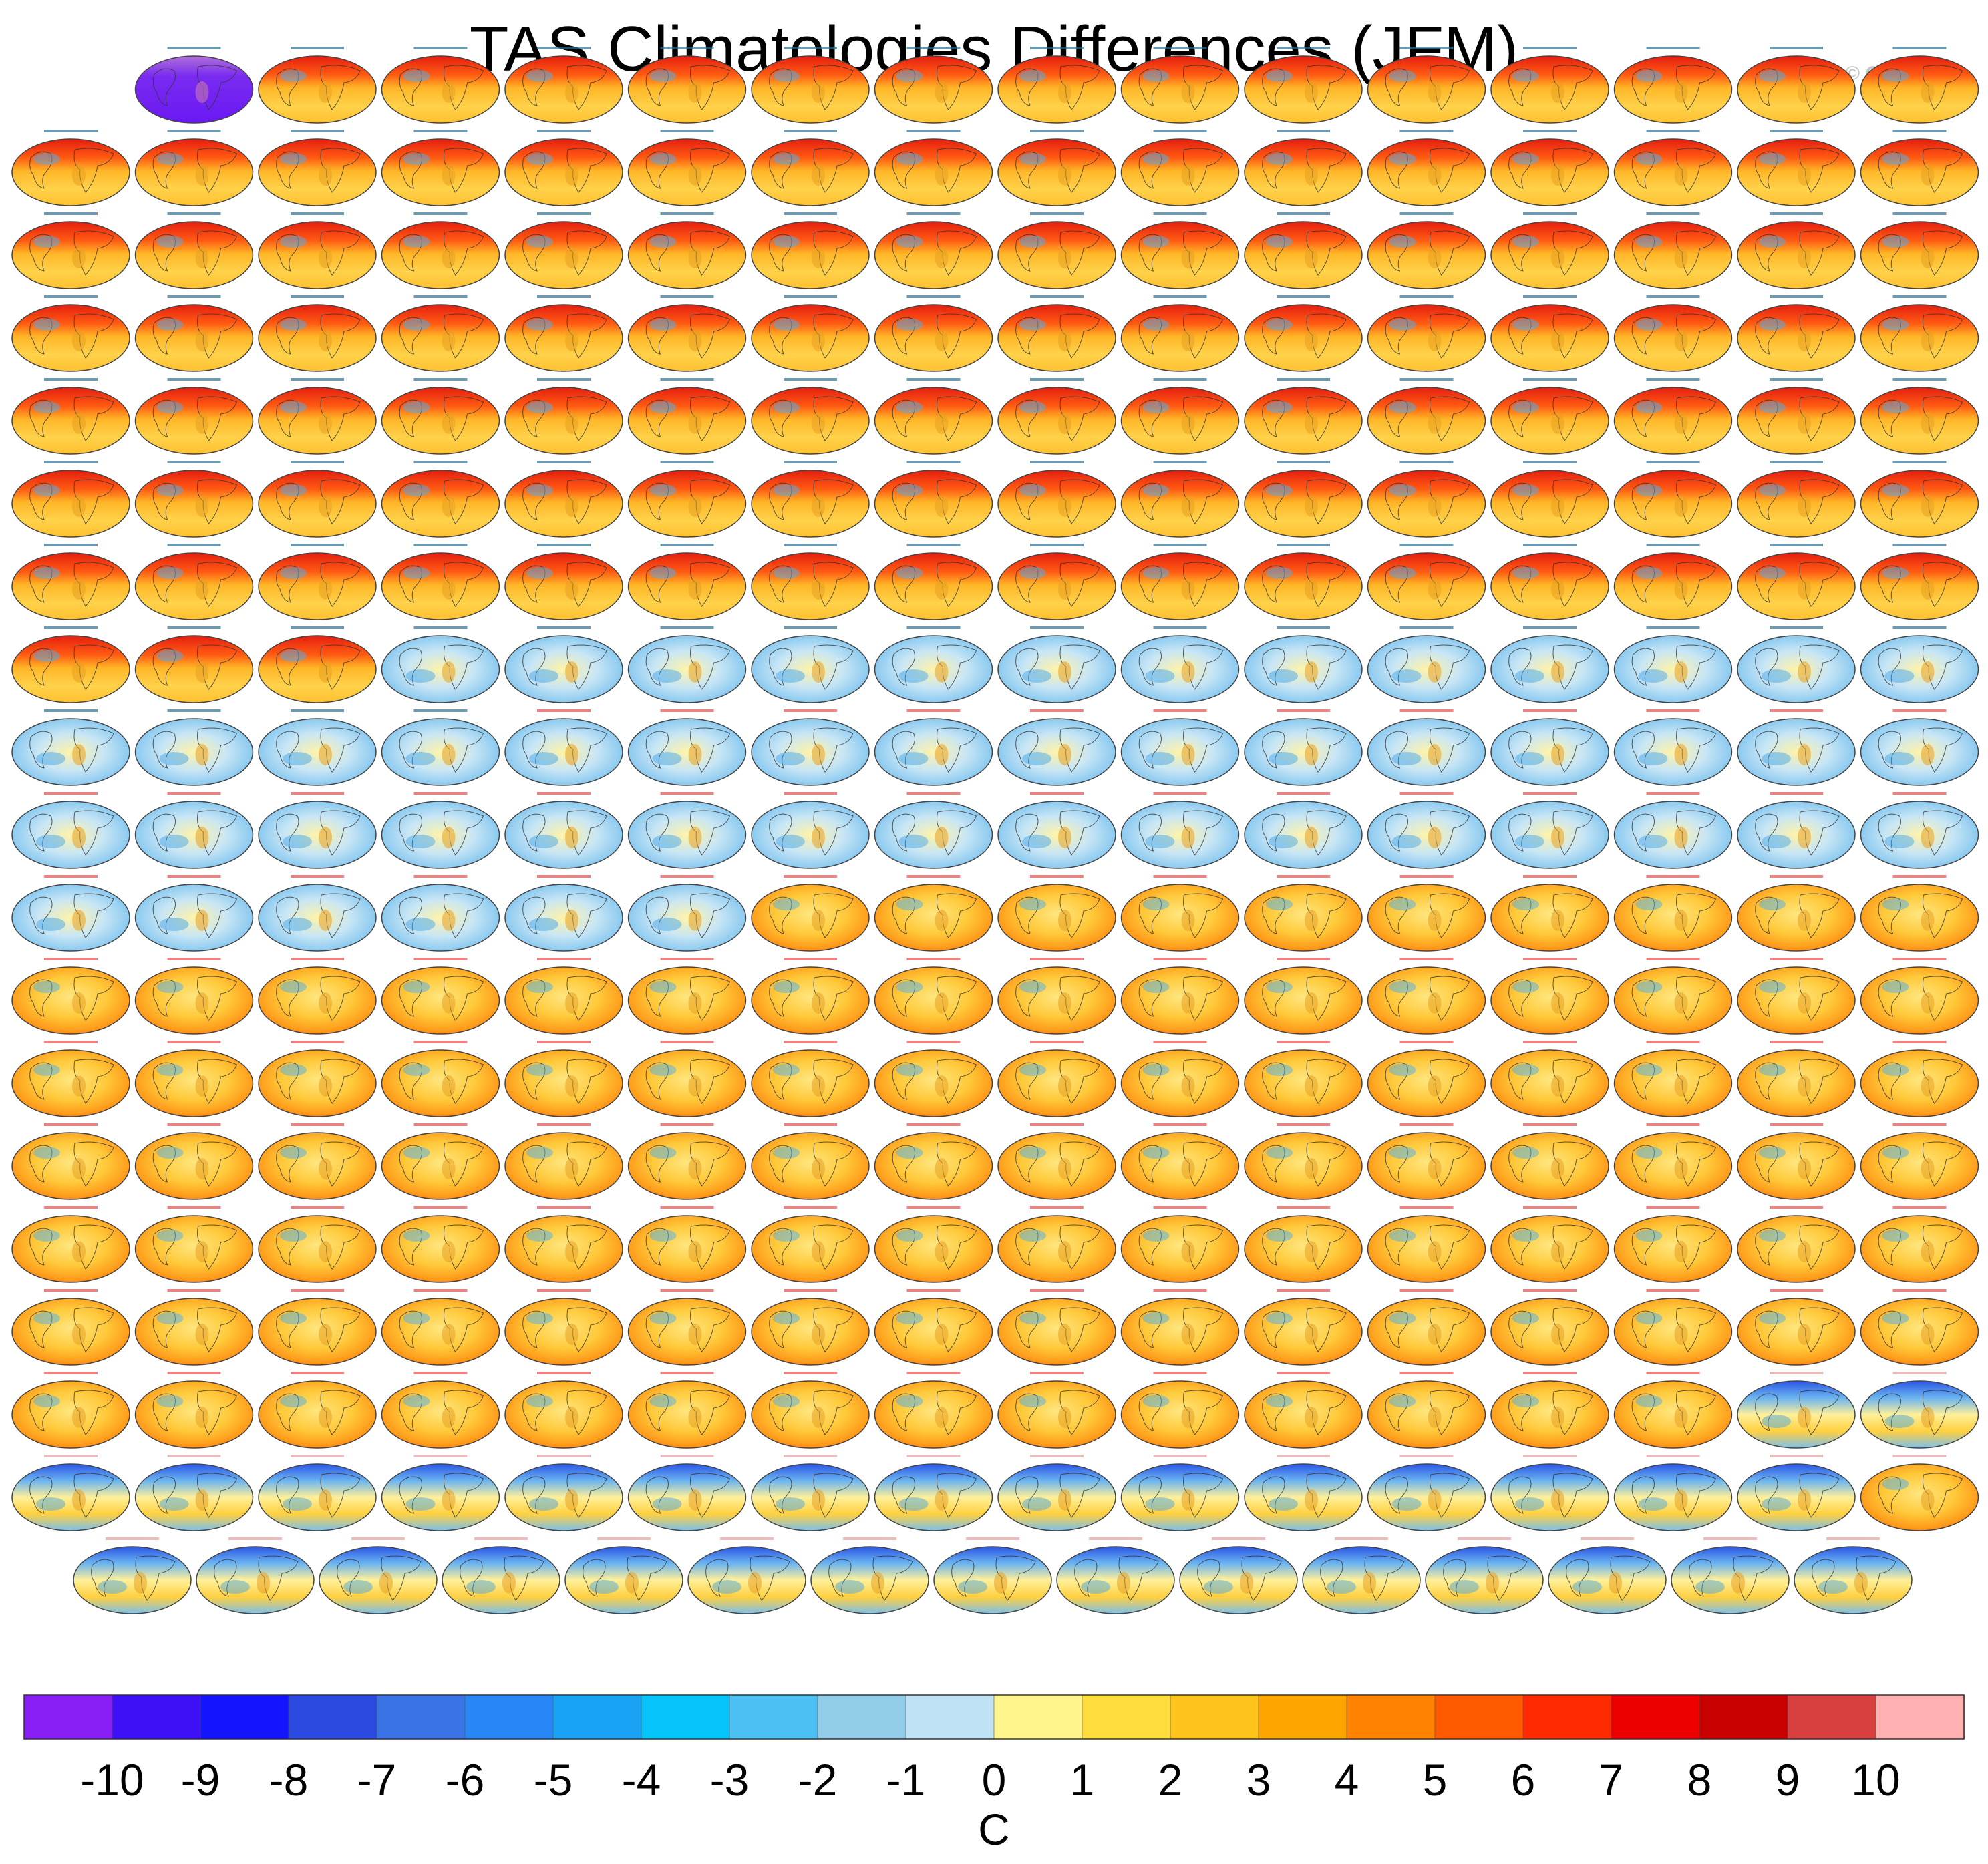 This screenshot has height=1864, width=1988. Describe the element at coordinates (1170, 1780) in the screenshot. I see `colorbar-tick-label: 2` at that location.